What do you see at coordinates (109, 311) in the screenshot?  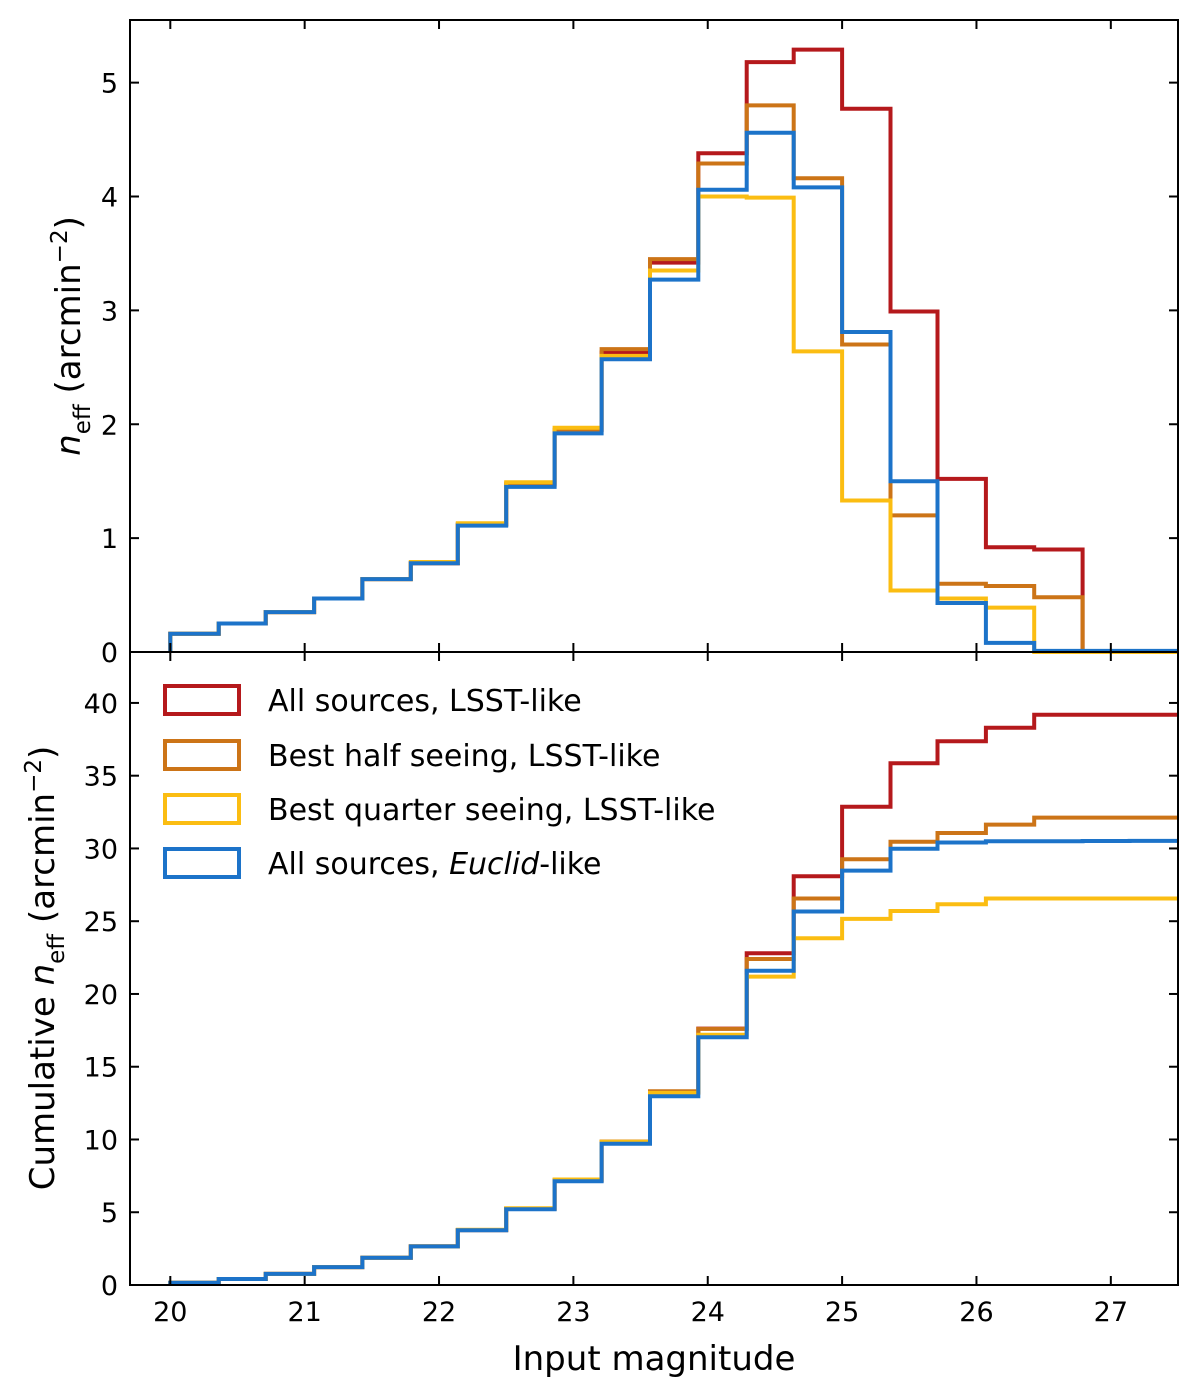 I see `top-y-tick-label-3: 3` at bounding box center [109, 311].